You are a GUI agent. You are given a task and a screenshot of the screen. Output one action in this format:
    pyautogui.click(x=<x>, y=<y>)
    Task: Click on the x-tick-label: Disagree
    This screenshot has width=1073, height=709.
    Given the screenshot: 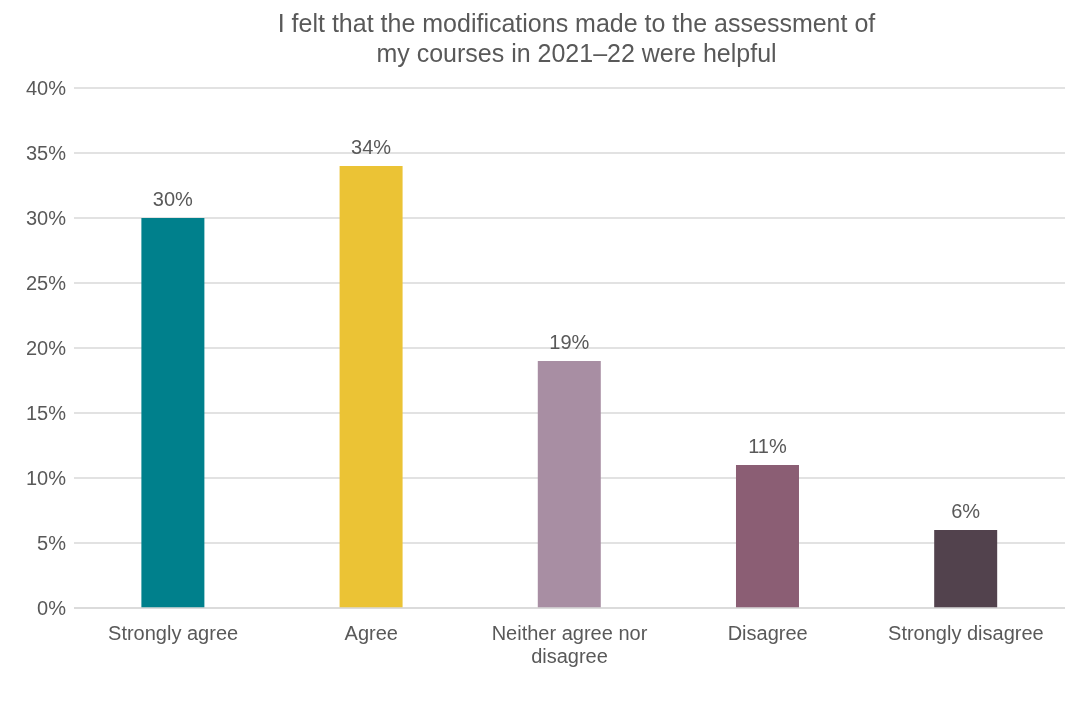 What is the action you would take?
    pyautogui.click(x=767, y=633)
    